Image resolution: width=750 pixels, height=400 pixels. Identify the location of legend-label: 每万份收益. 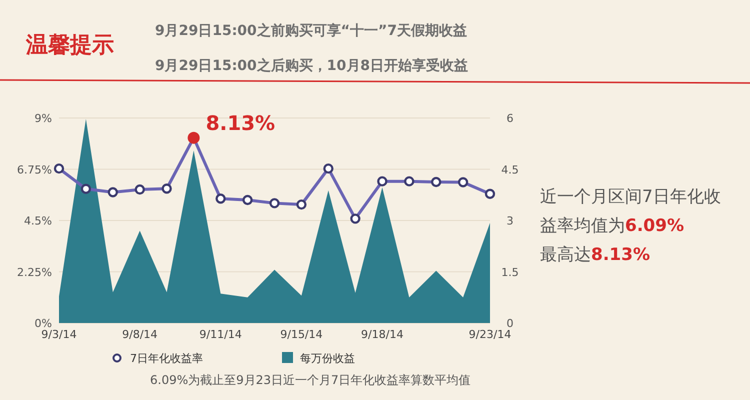
(327, 358).